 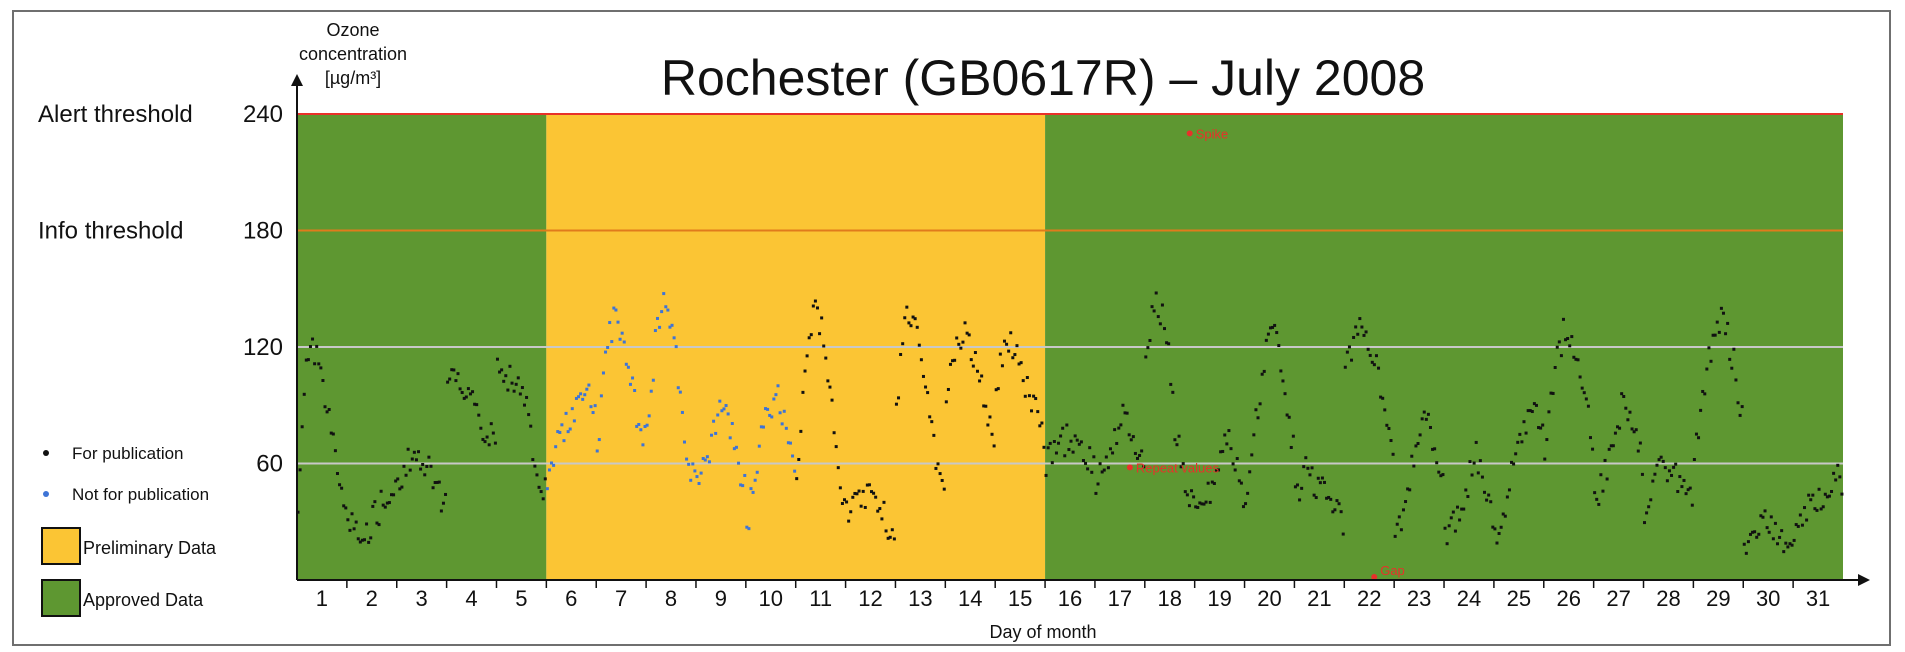 What do you see at coordinates (1419, 598) in the screenshot?
I see `x-tick-label: 23` at bounding box center [1419, 598].